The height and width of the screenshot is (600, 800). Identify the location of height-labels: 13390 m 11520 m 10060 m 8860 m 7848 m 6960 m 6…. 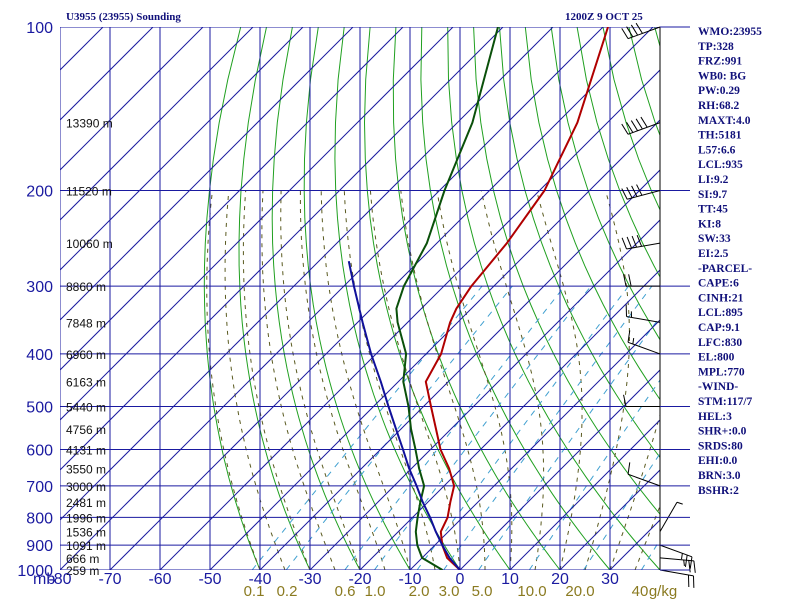
(89, 347).